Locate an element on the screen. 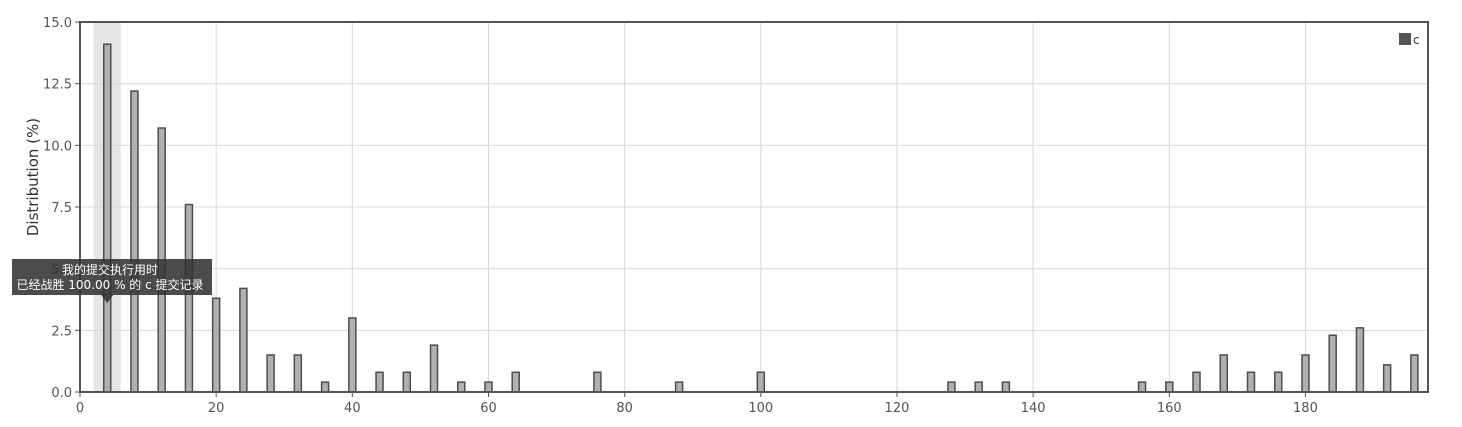 The width and height of the screenshot is (1462, 427). x-tick-label: 120 is located at coordinates (897, 408).